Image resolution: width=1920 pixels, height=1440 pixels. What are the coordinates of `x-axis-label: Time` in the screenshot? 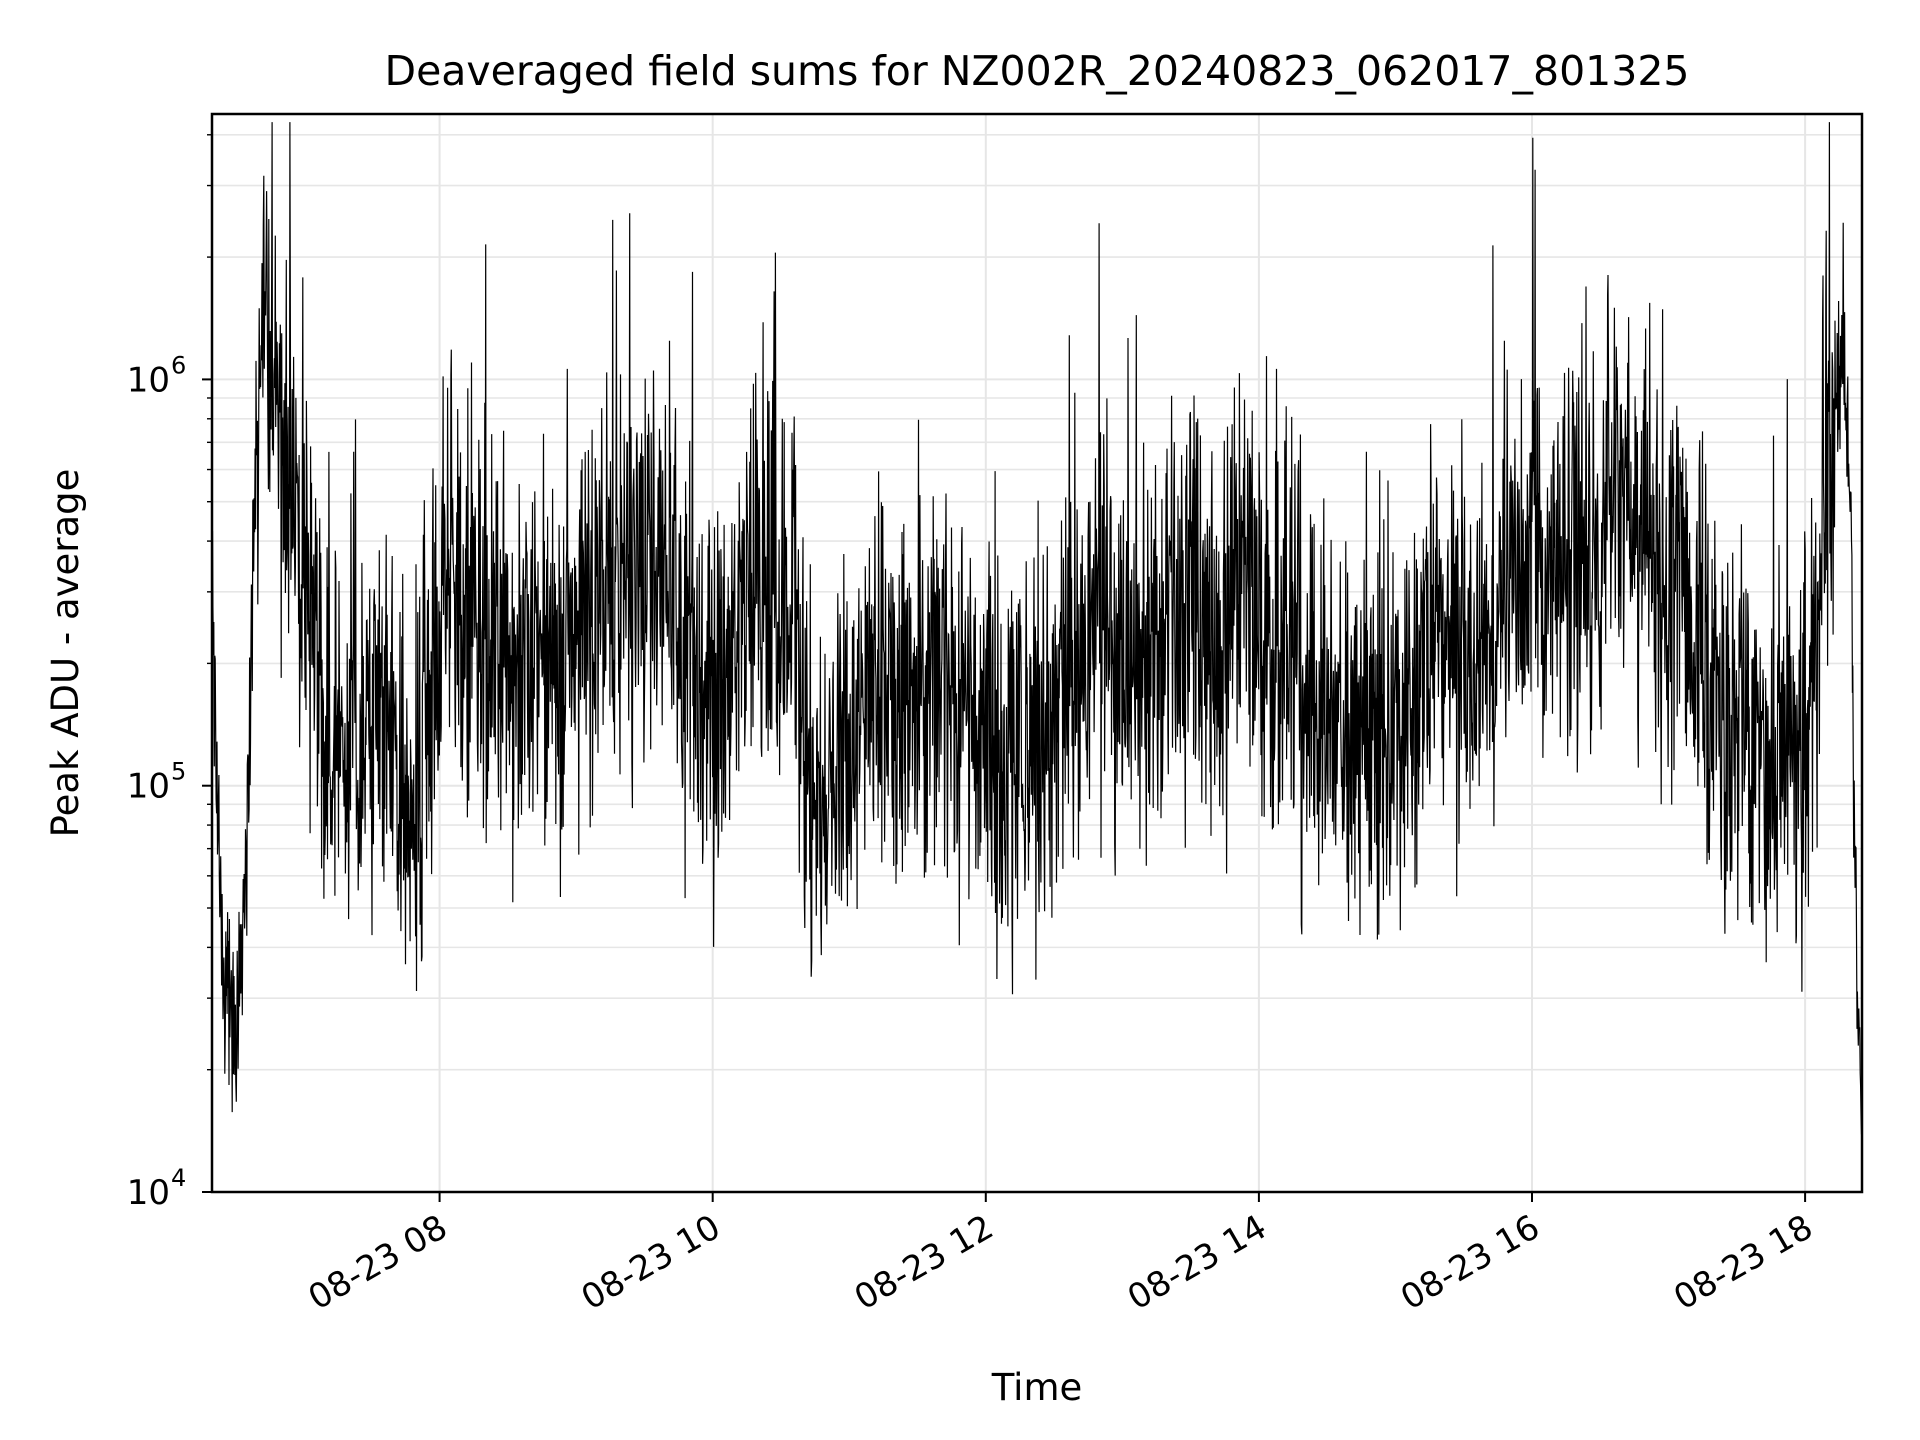 It's located at (1037, 1387).